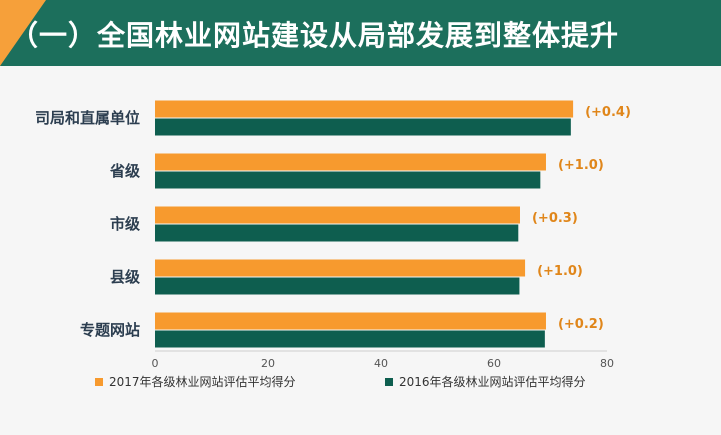  What do you see at coordinates (555, 218) in the screenshot?
I see `difference-label: (+0.3)` at bounding box center [555, 218].